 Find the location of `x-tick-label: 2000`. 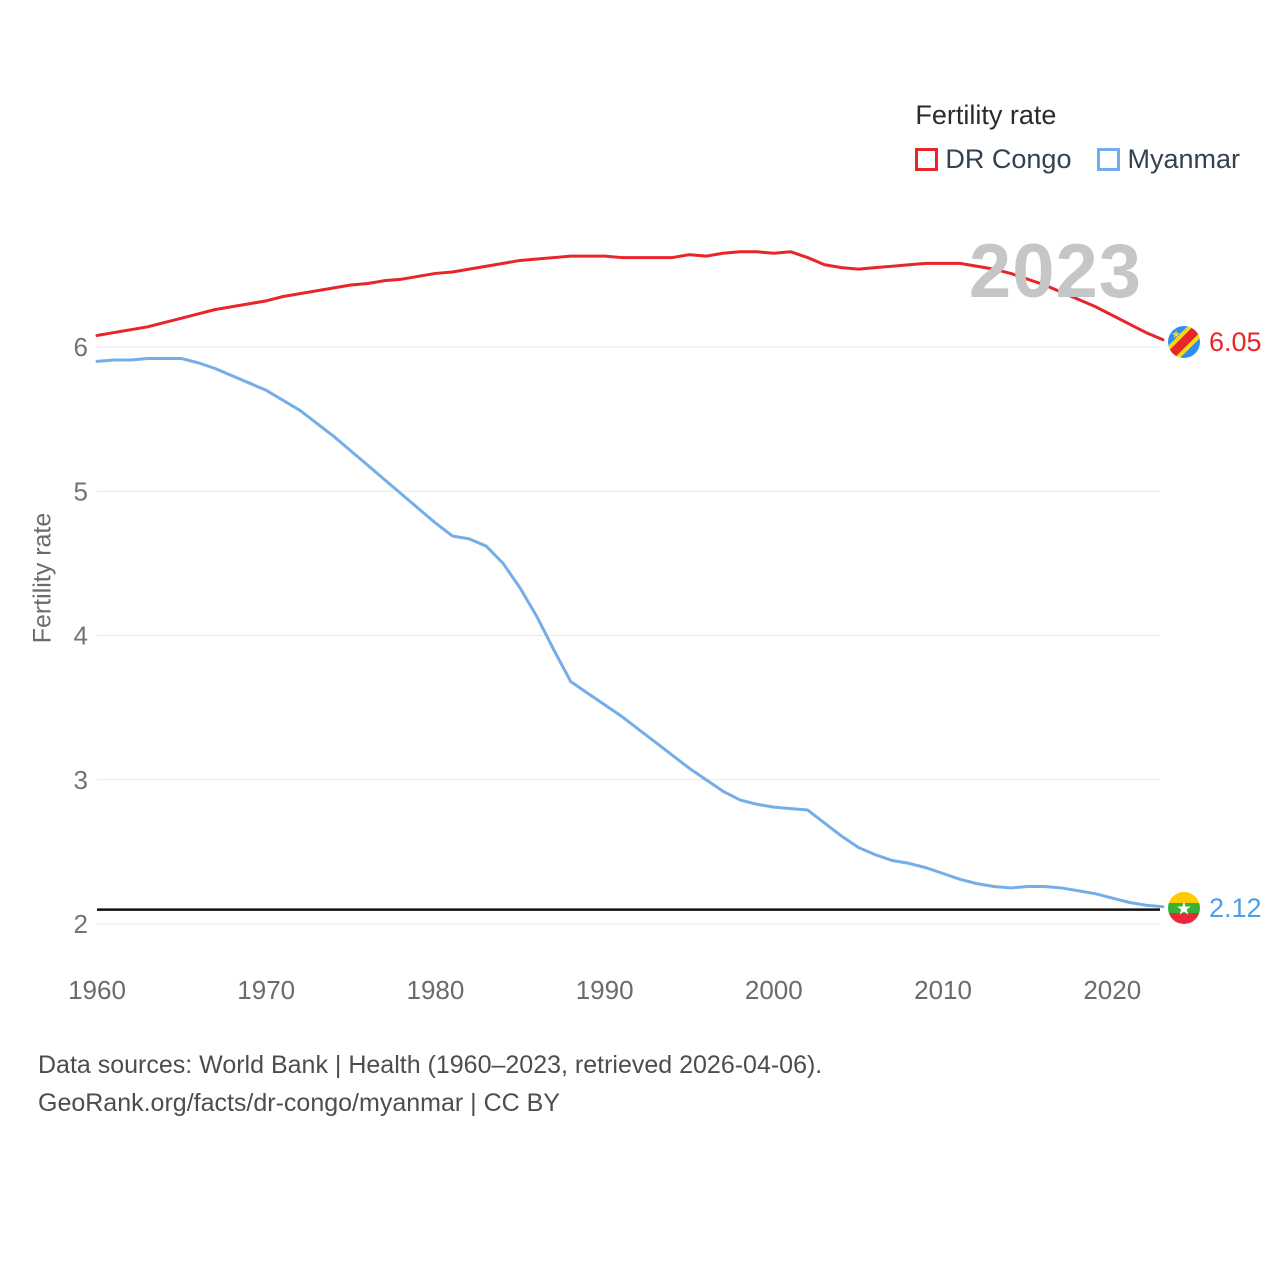

x-tick-label: 2000 is located at coordinates (774, 990).